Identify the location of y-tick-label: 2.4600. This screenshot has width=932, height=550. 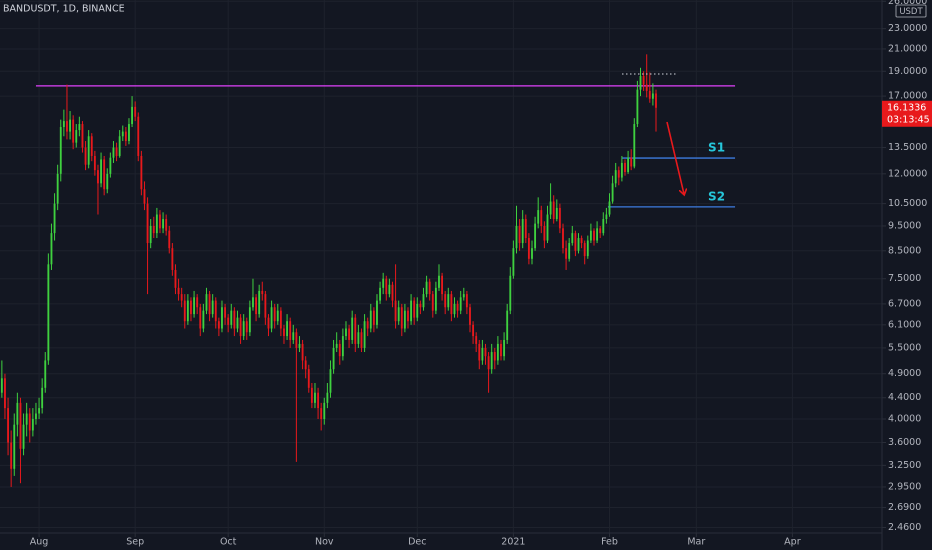
(904, 527).